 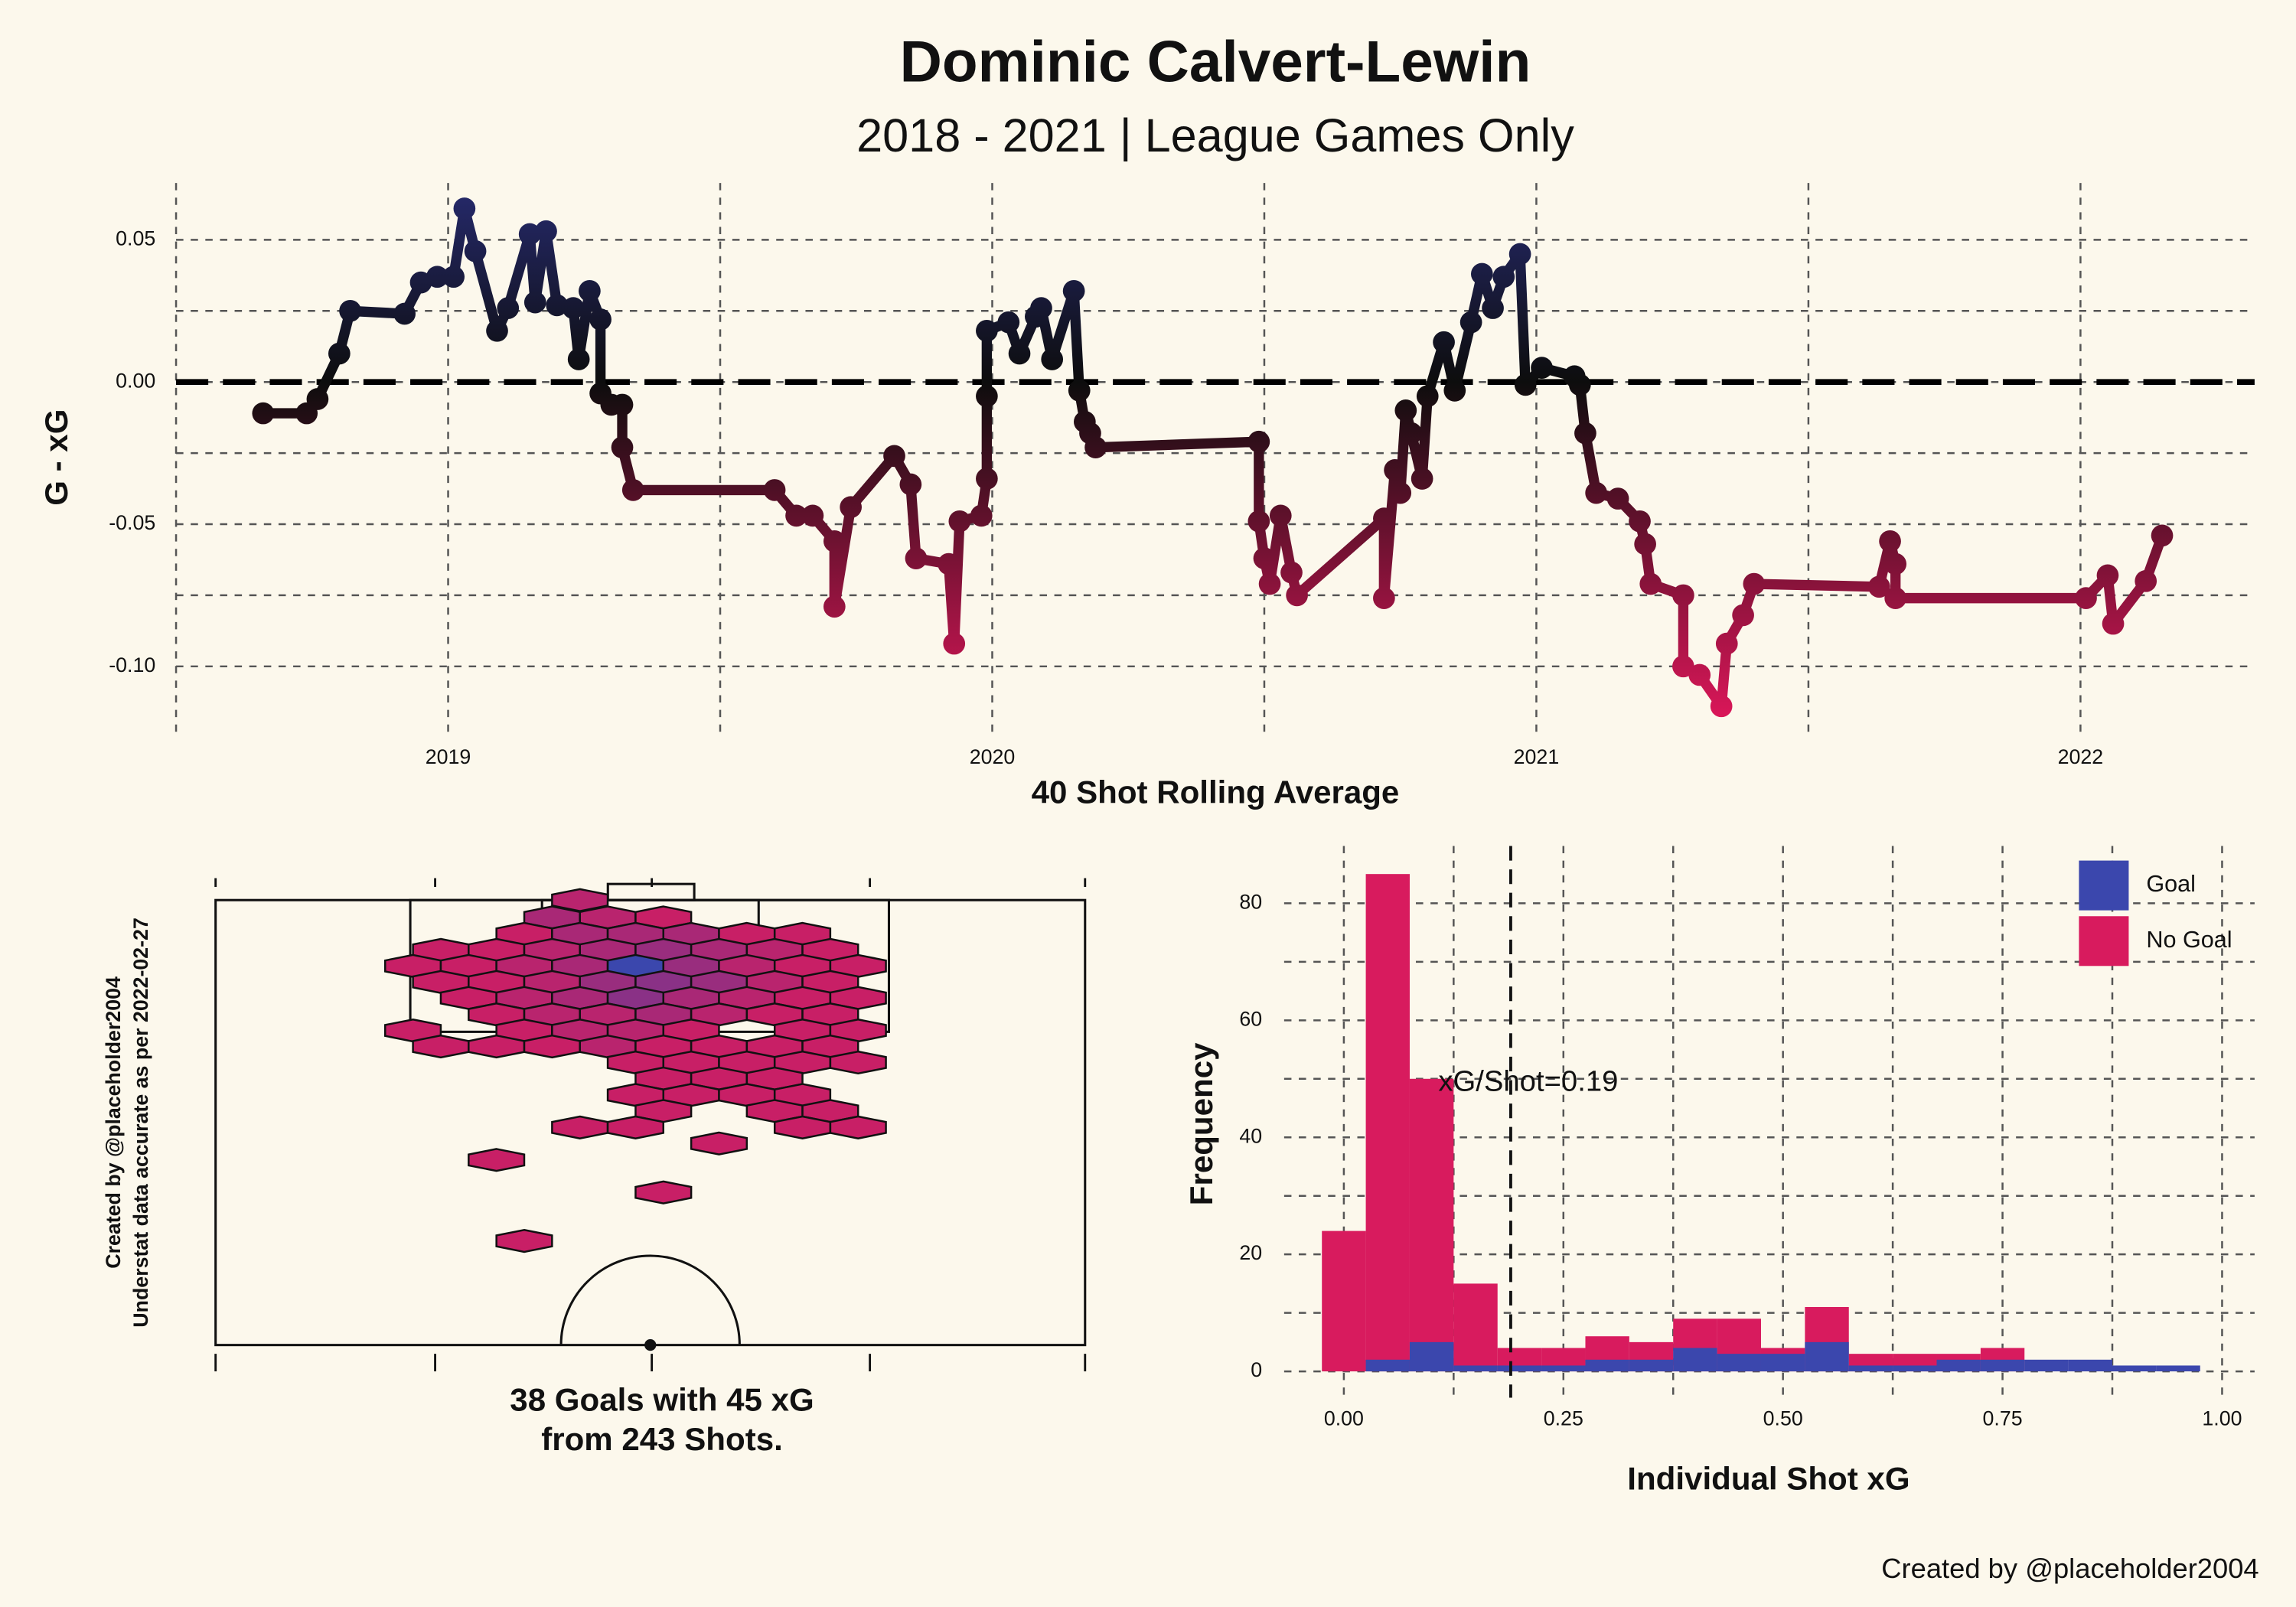 I want to click on caption: from 243 Shots., so click(x=662, y=1439).